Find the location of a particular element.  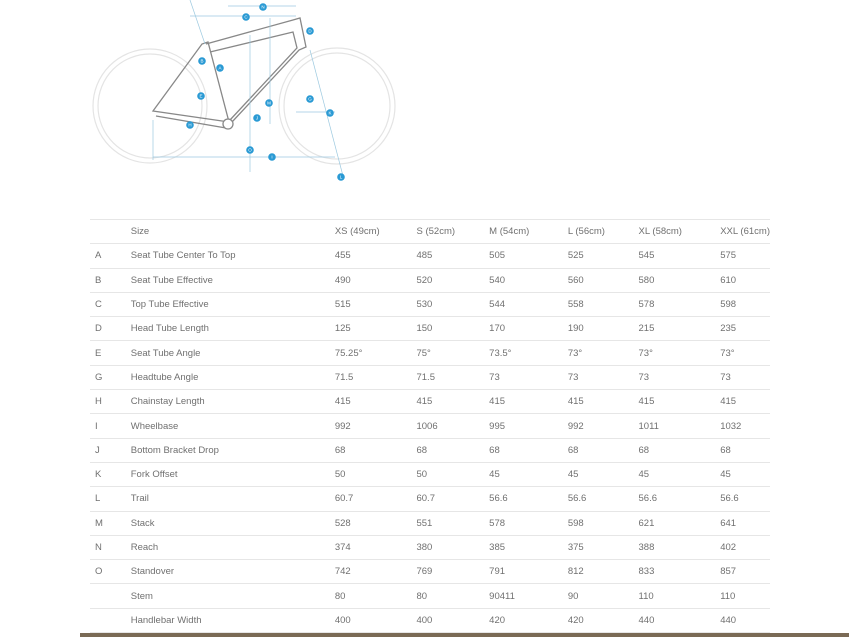

size-value: 170 is located at coordinates (528, 328).